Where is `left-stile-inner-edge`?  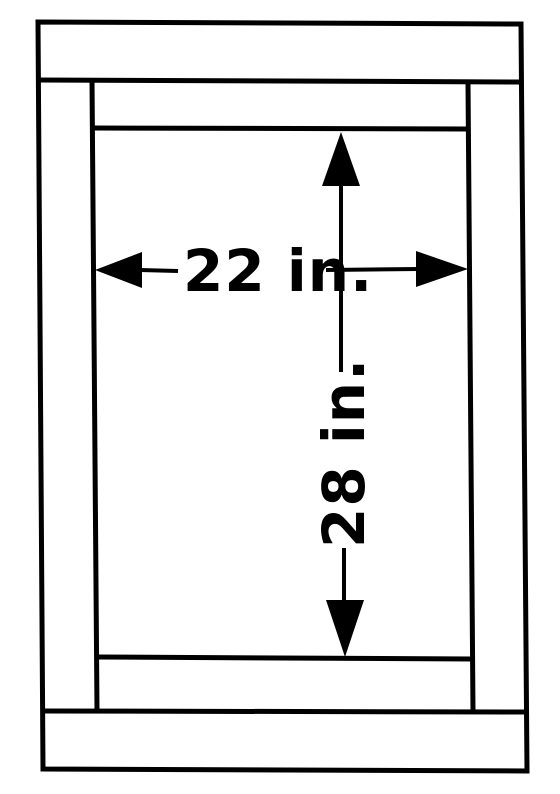
left-stile-inner-edge is located at coordinates (94, 395).